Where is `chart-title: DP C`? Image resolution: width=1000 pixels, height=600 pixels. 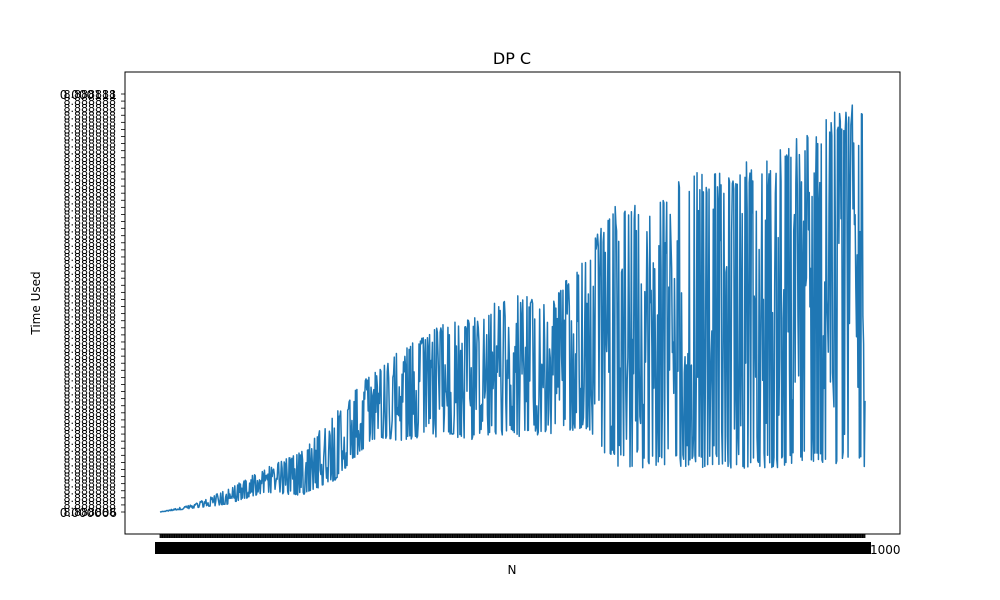
chart-title: DP C is located at coordinates (512, 58).